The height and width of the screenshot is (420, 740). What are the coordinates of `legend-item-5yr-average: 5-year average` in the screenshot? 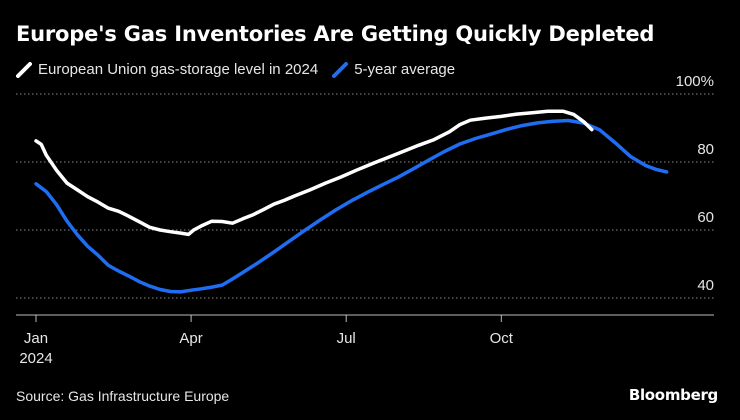 It's located at (393, 69).